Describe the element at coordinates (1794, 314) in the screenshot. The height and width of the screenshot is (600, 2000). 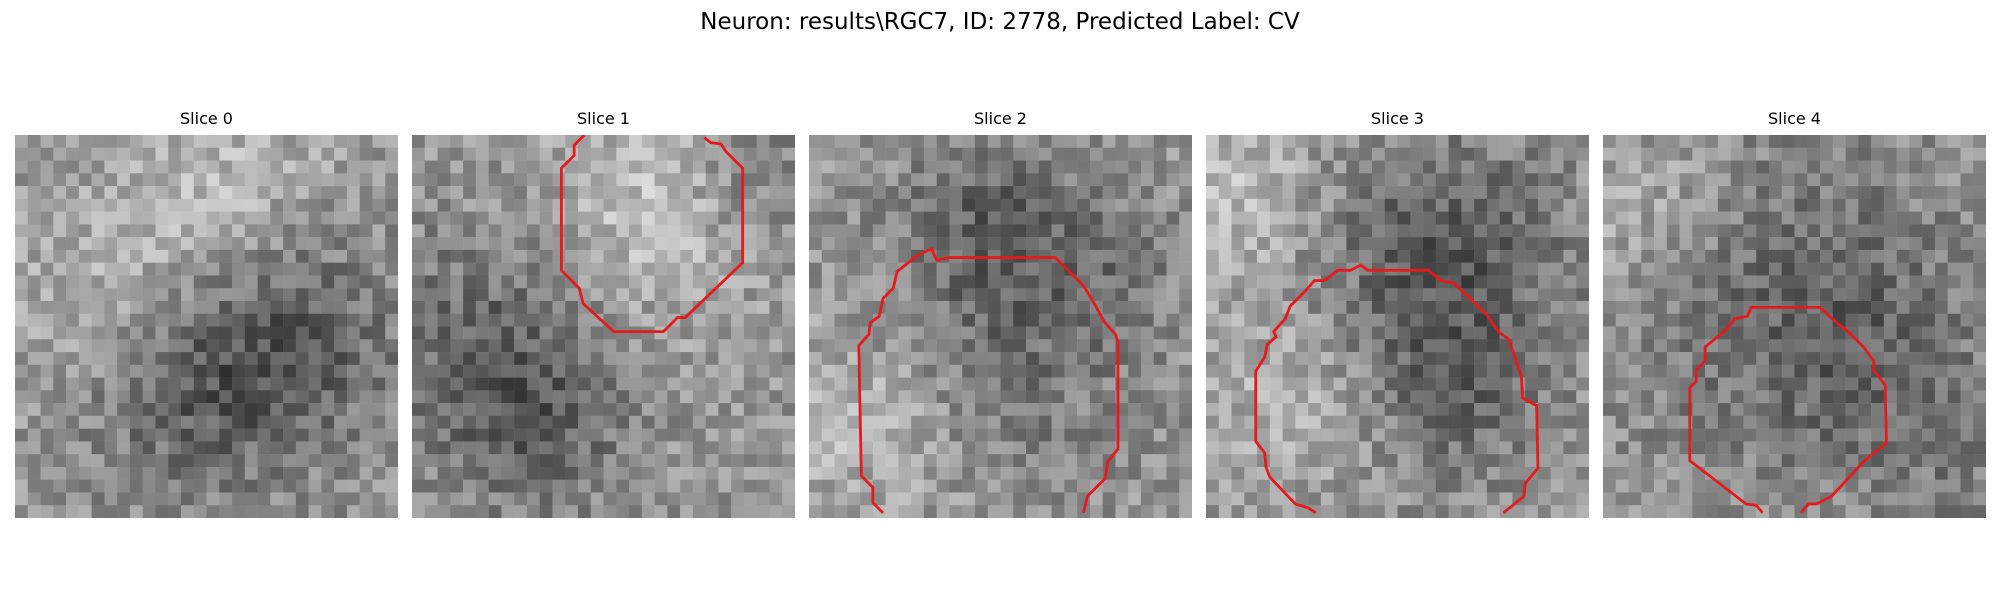
I see `slice-panel-4: Slice 4` at that location.